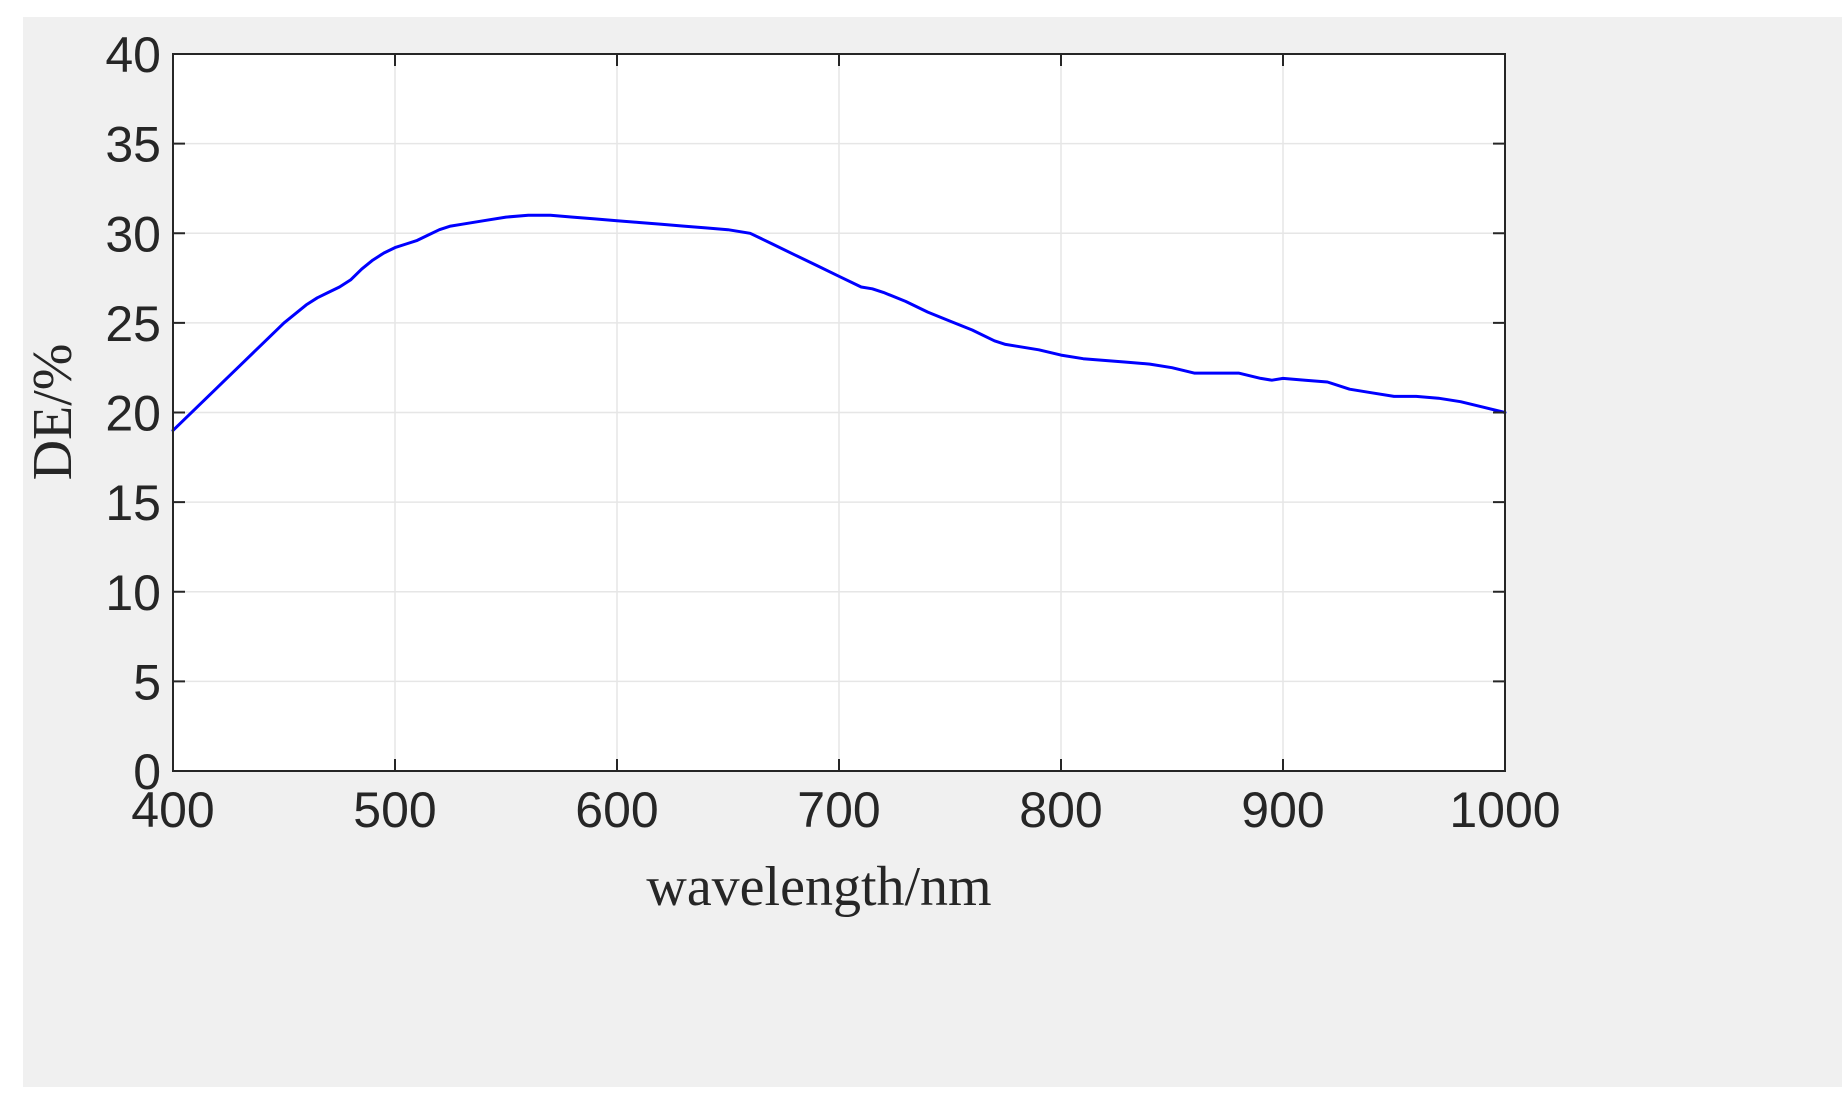 The image size is (1847, 1109). What do you see at coordinates (147, 682) in the screenshot?
I see `y-tick-label: 5` at bounding box center [147, 682].